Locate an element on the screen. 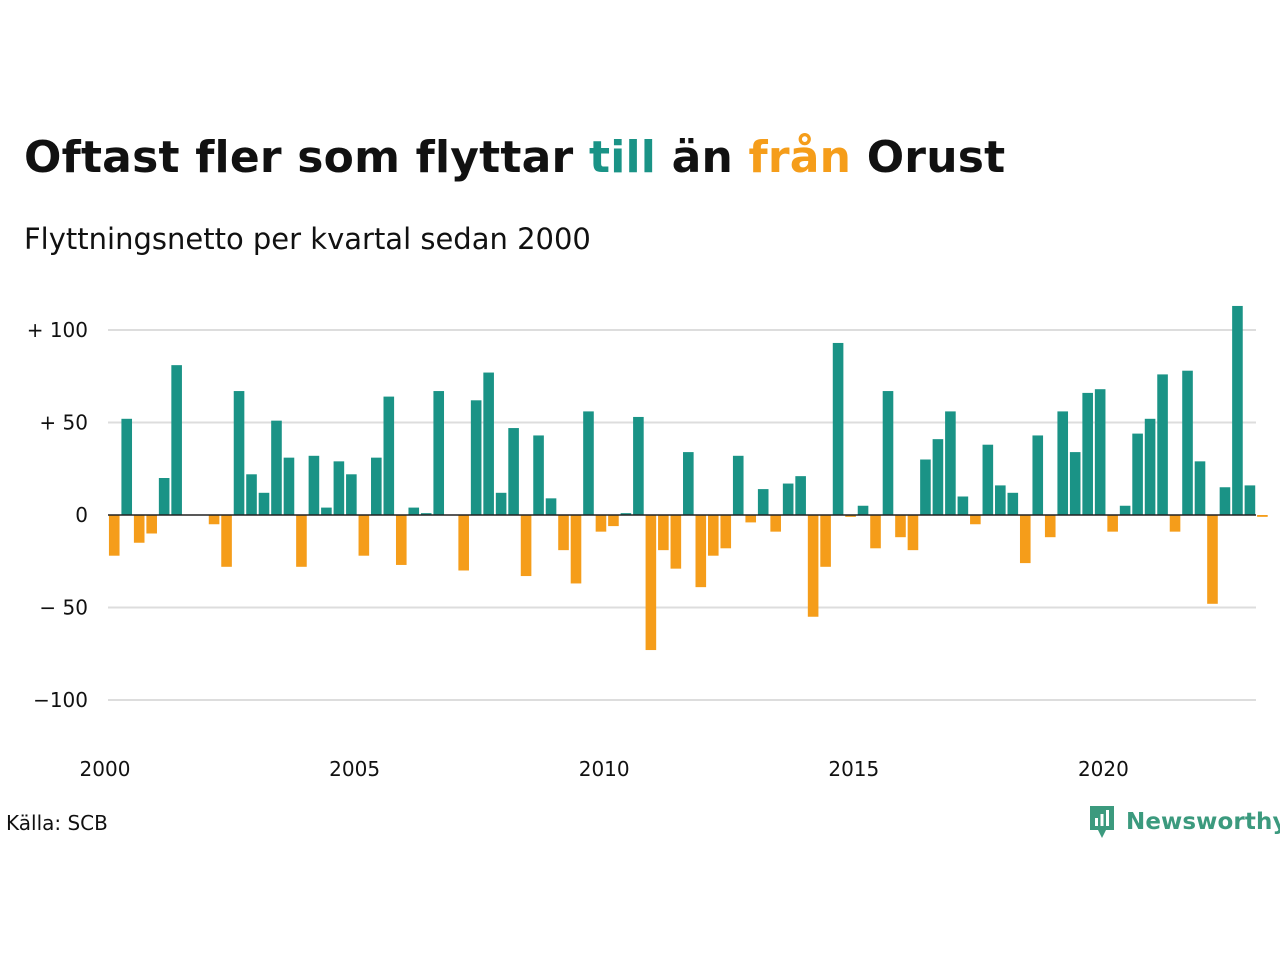  bar: 2021K3: 78 is located at coordinates (1187, 442).